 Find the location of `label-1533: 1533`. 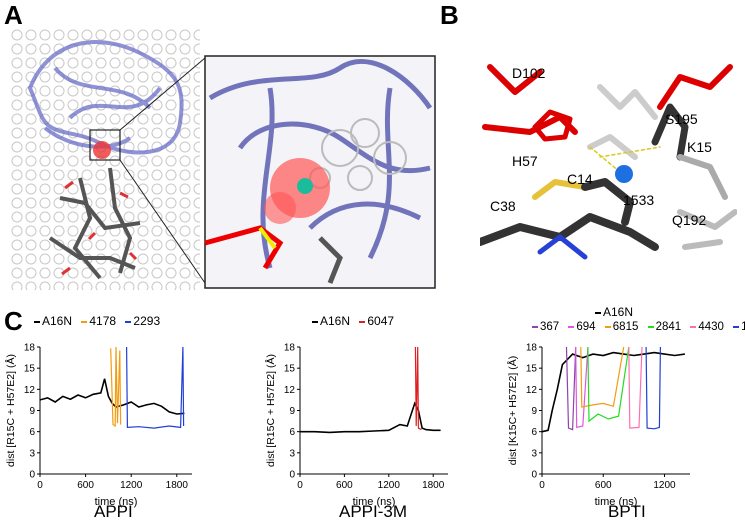

label-1533: 1533 is located at coordinates (639, 200).